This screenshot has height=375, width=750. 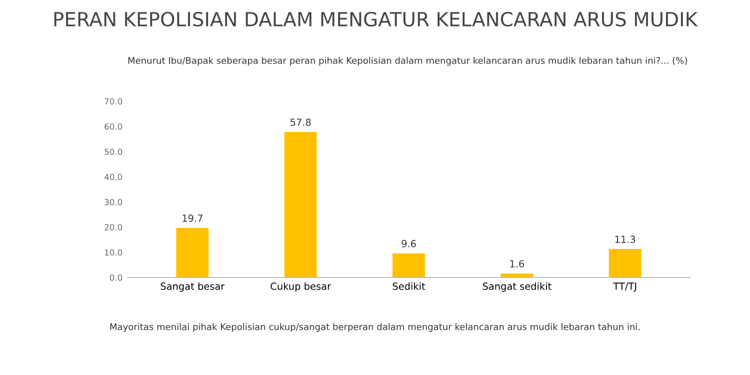 What do you see at coordinates (113, 126) in the screenshot?
I see `y-tick-label: 60.0` at bounding box center [113, 126].